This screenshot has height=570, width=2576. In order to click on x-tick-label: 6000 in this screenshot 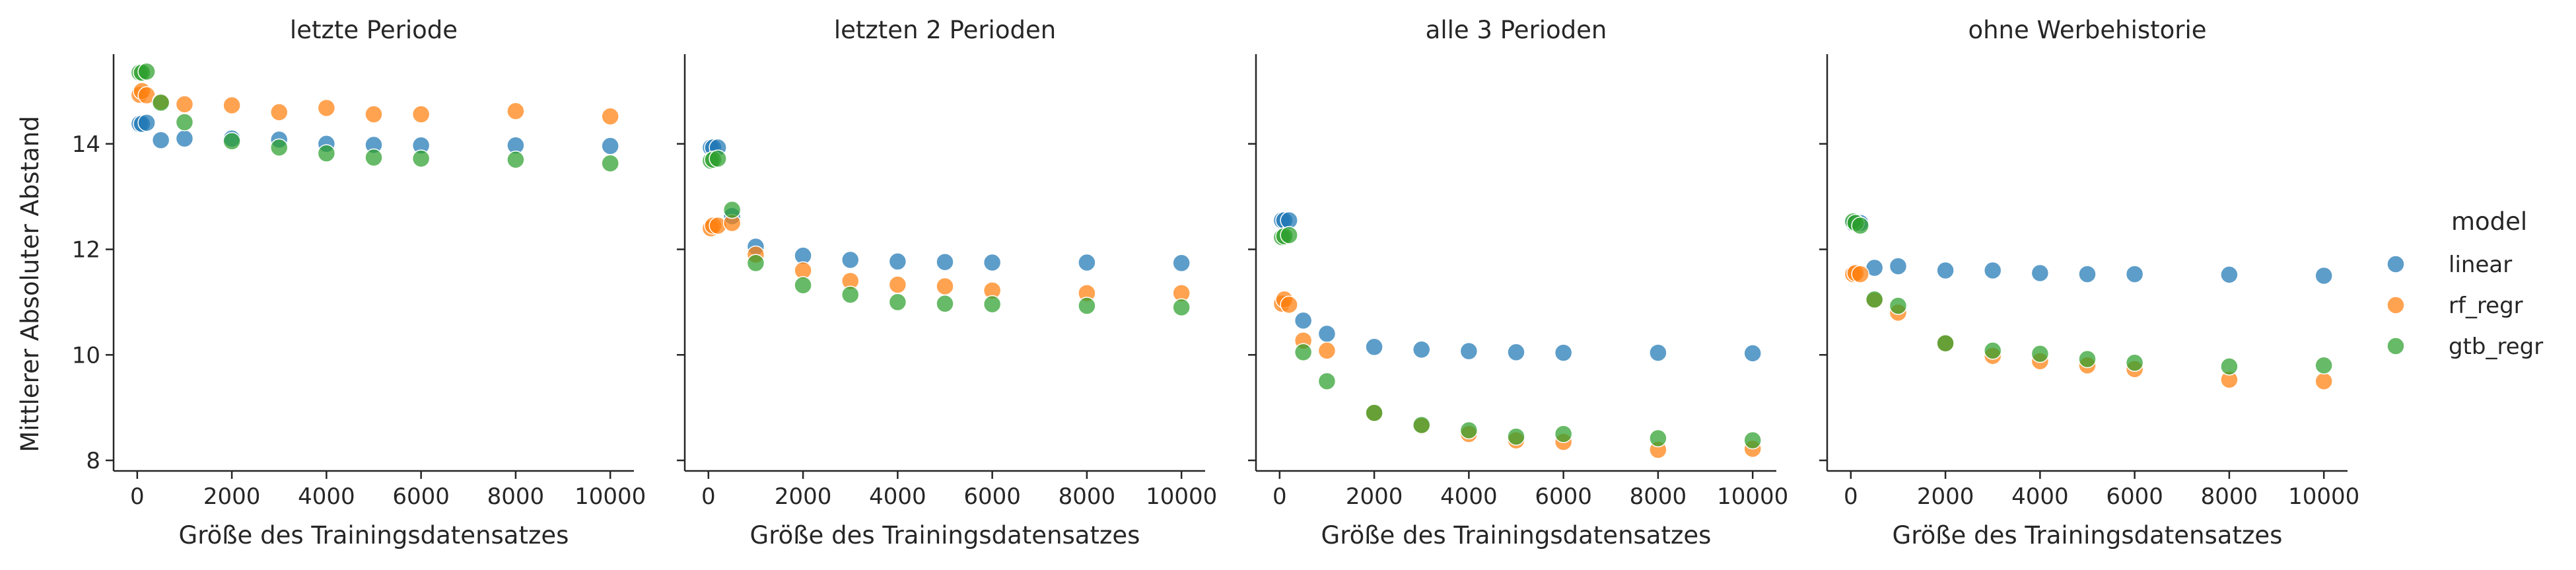, I will do `click(1563, 496)`.